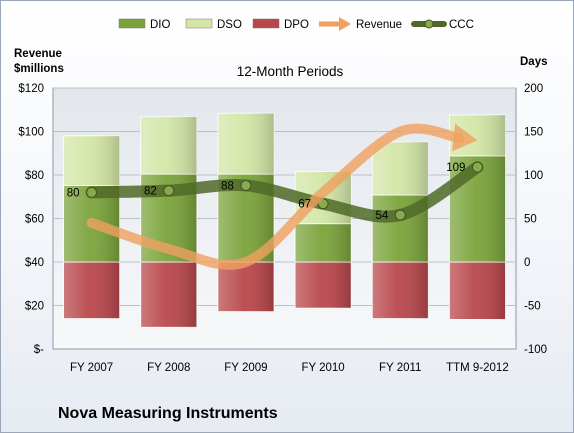 This screenshot has width=574, height=433. I want to click on ccc-data-label: 80, so click(73, 193).